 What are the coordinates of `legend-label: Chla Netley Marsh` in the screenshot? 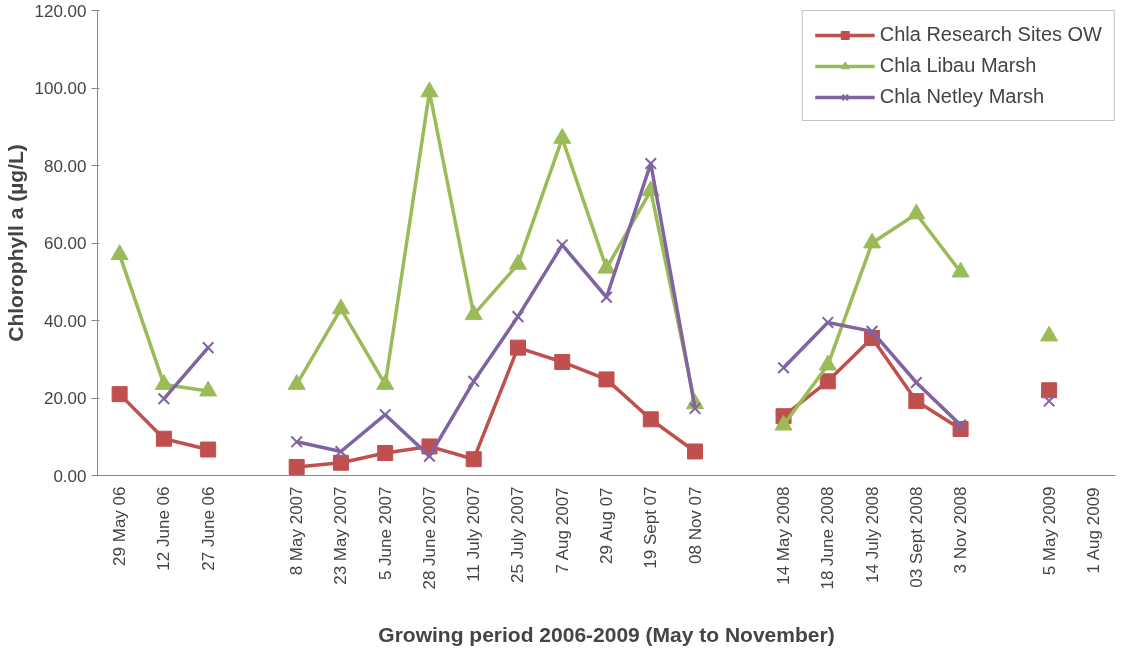 It's located at (962, 96).